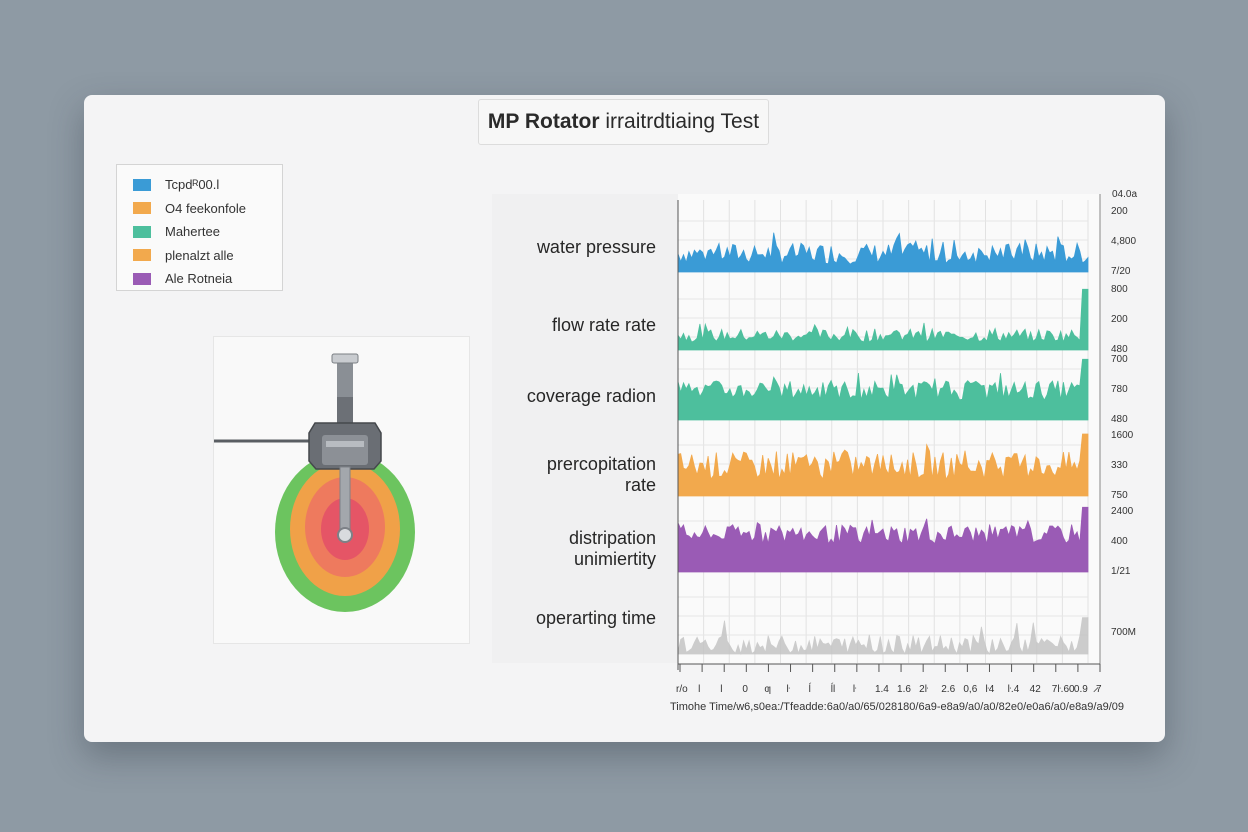 The image size is (1248, 832). I want to click on legend-label: plenalzt alle, so click(199, 255).